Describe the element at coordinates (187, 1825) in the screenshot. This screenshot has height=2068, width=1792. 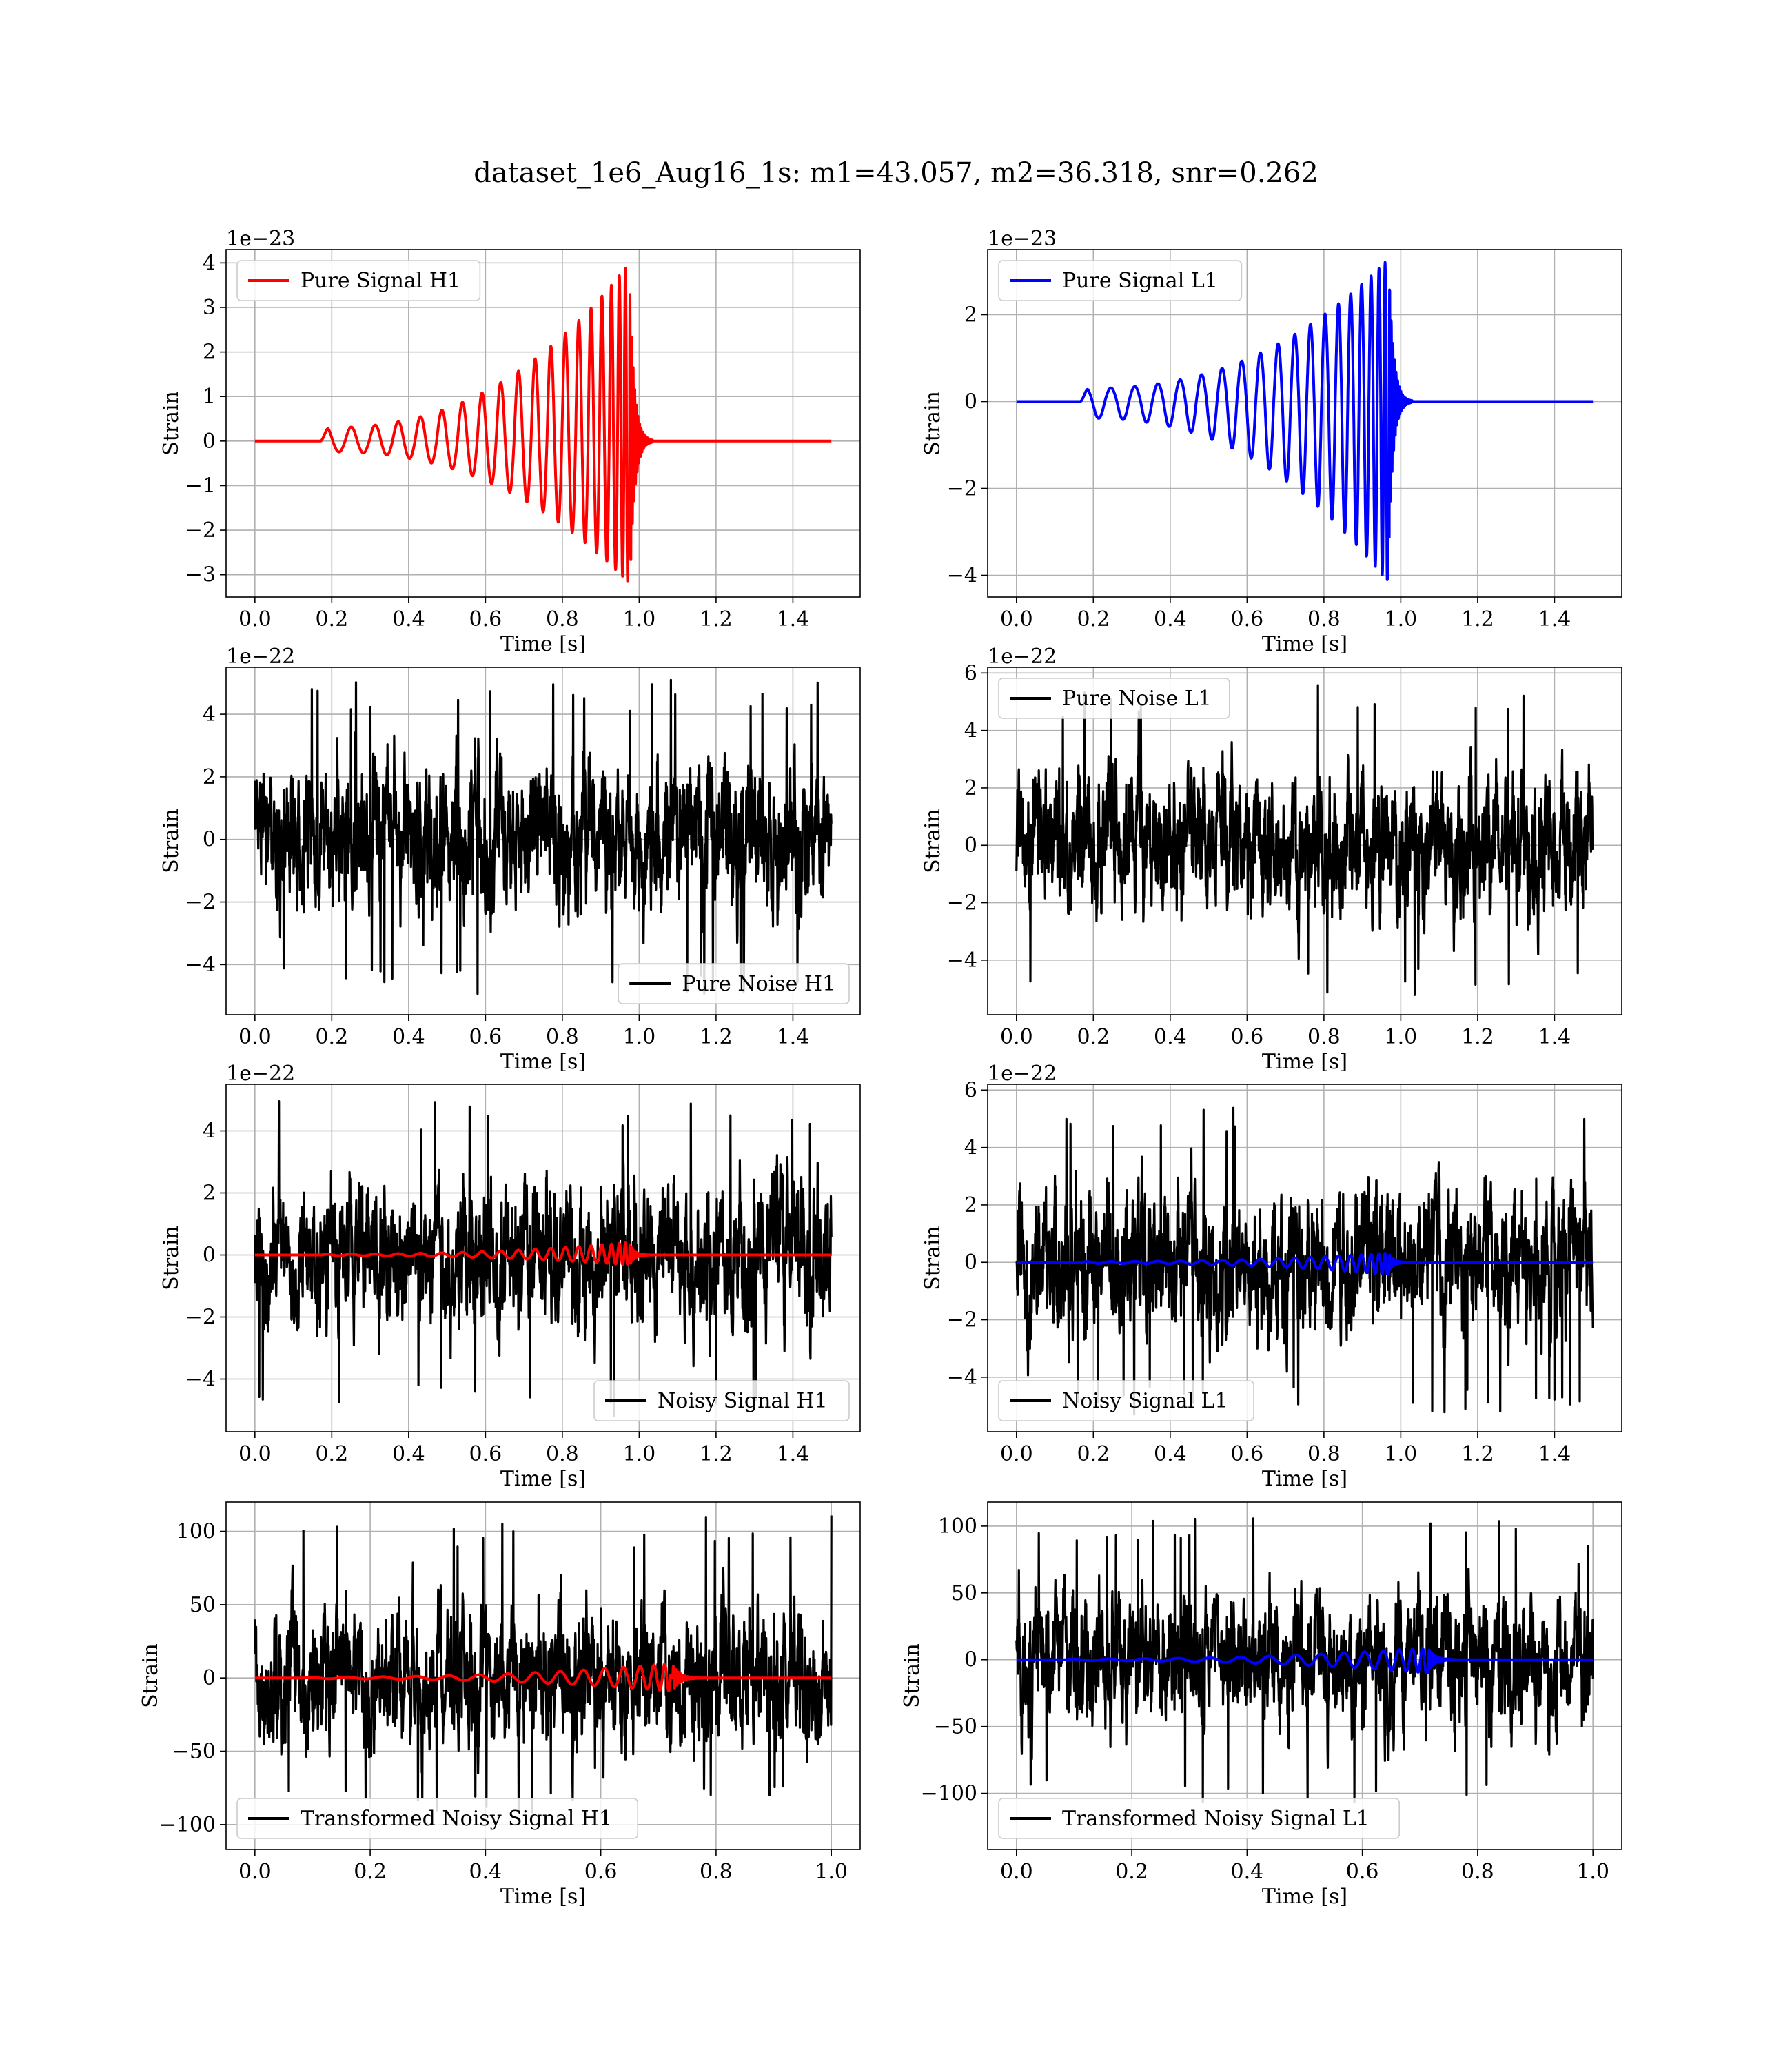
I see `y-tick-label: −100` at that location.